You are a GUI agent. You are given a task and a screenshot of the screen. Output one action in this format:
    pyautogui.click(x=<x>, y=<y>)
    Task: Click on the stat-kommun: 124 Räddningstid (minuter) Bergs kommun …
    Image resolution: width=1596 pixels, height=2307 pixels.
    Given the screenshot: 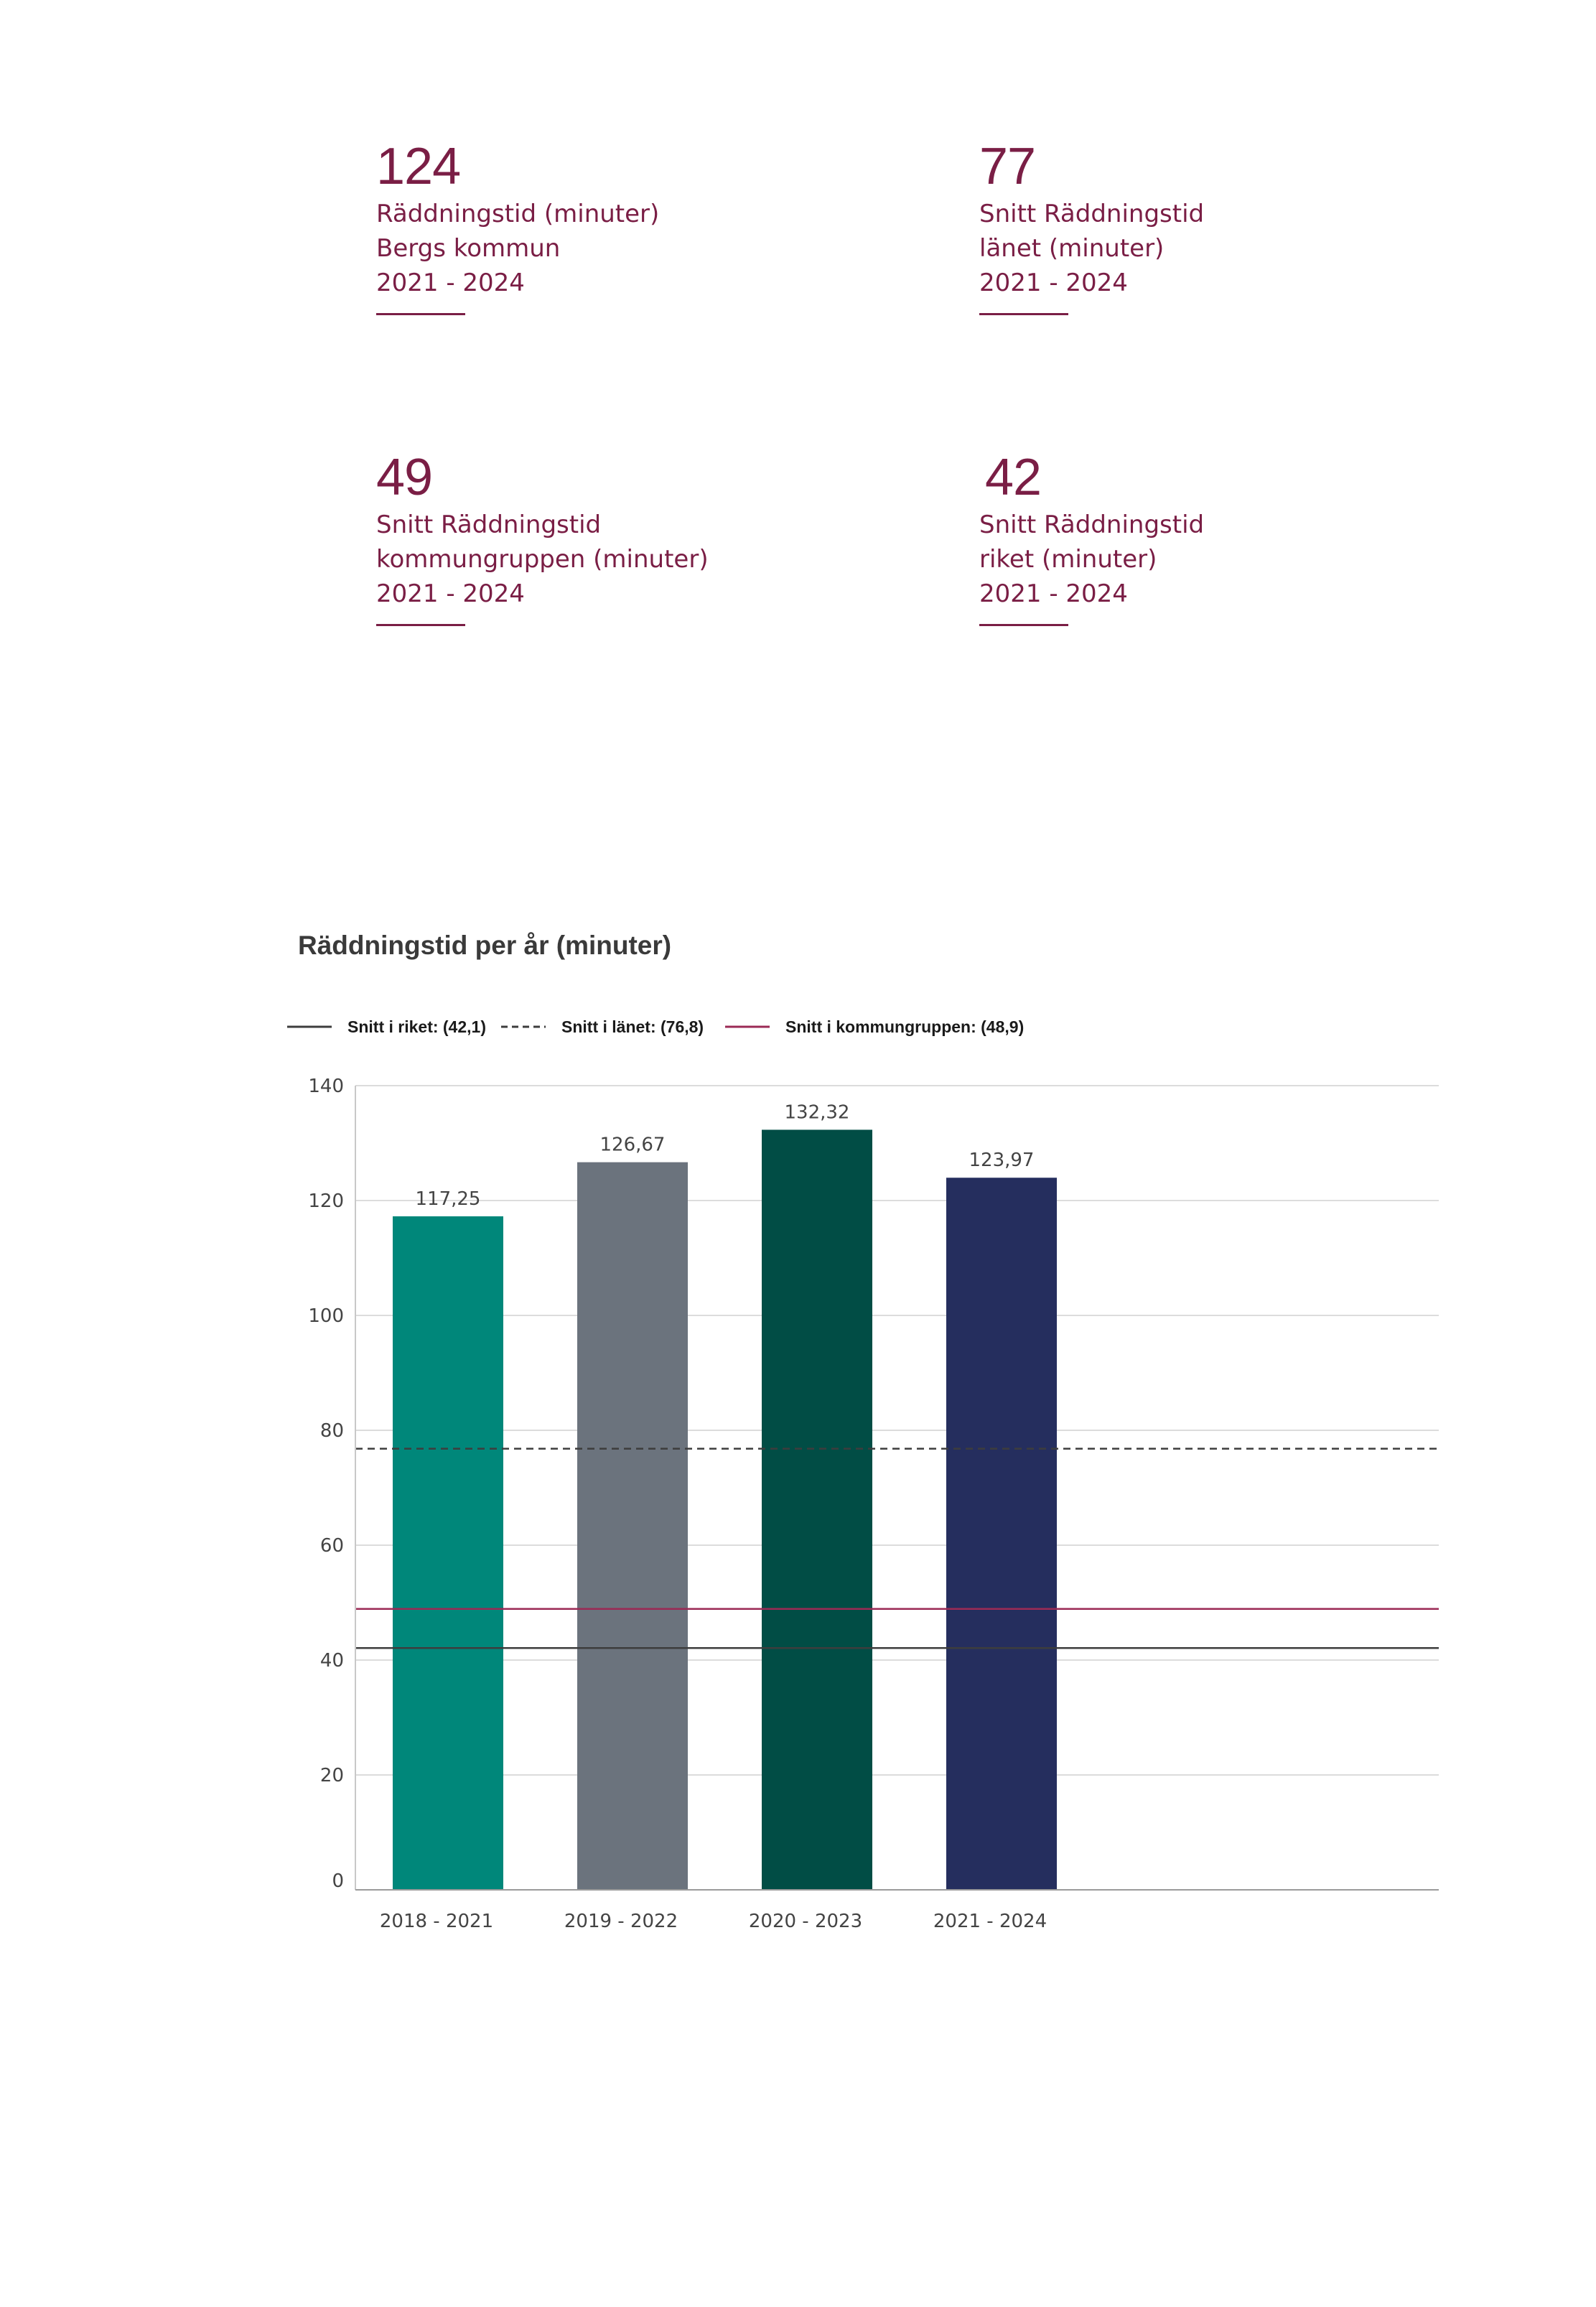 What is the action you would take?
    pyautogui.click(x=598, y=225)
    